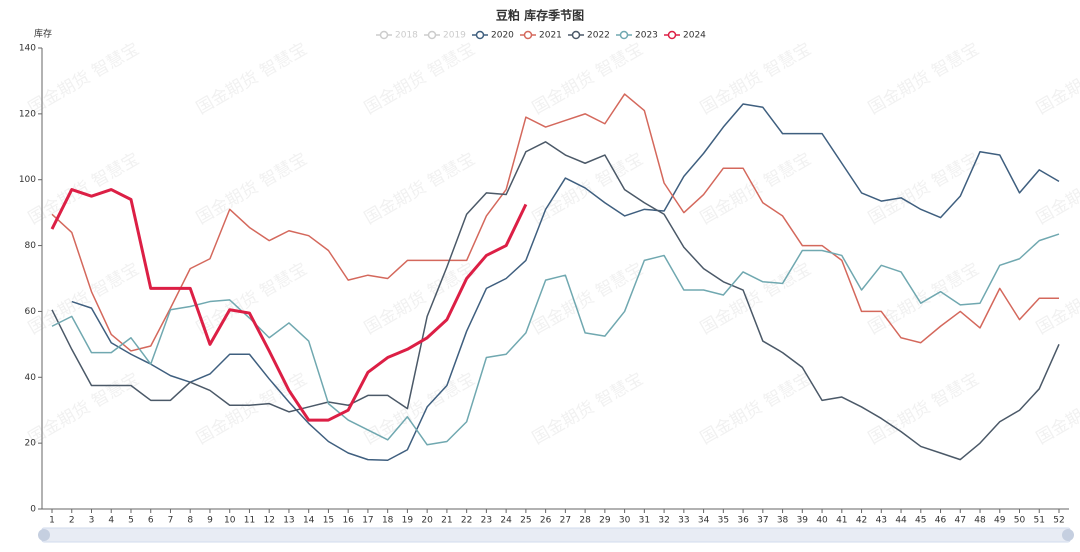 Image resolution: width=1080 pixels, height=552 pixels. Describe the element at coordinates (151, 521) in the screenshot. I see `x-tick-label: 6` at that location.